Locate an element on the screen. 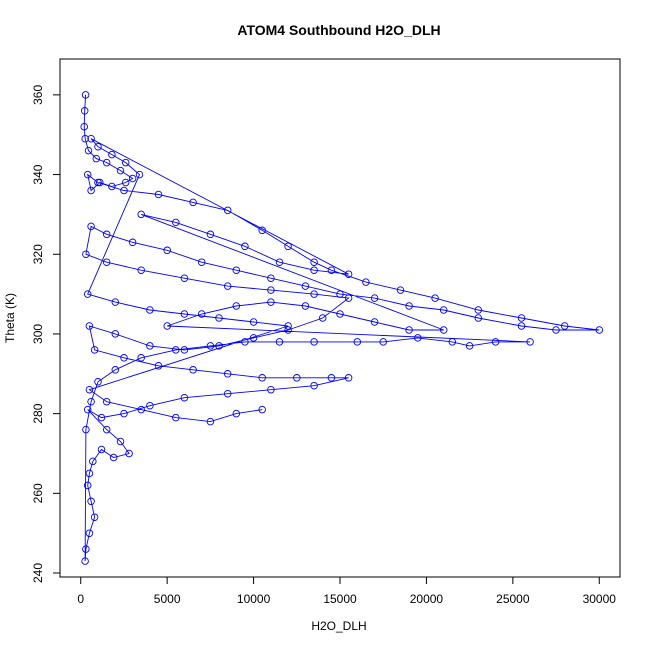 This screenshot has width=650, height=650. y-tick-label: 320 is located at coordinates (38, 254).